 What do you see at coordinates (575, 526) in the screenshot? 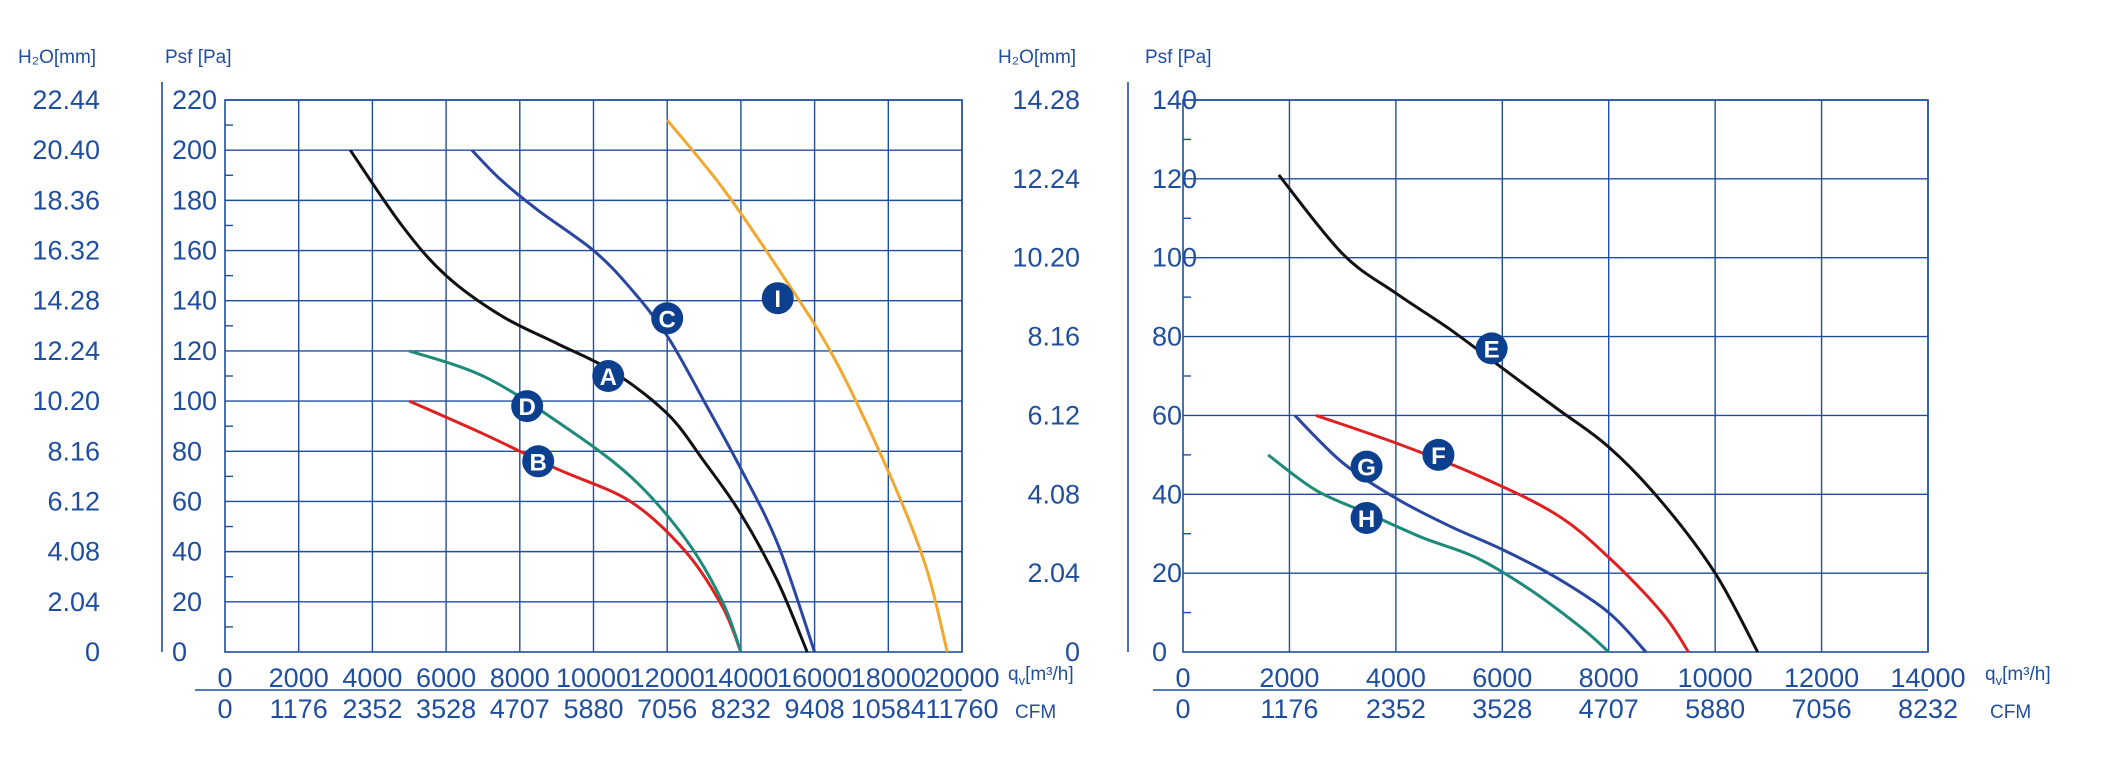
I see `series-line-B` at bounding box center [575, 526].